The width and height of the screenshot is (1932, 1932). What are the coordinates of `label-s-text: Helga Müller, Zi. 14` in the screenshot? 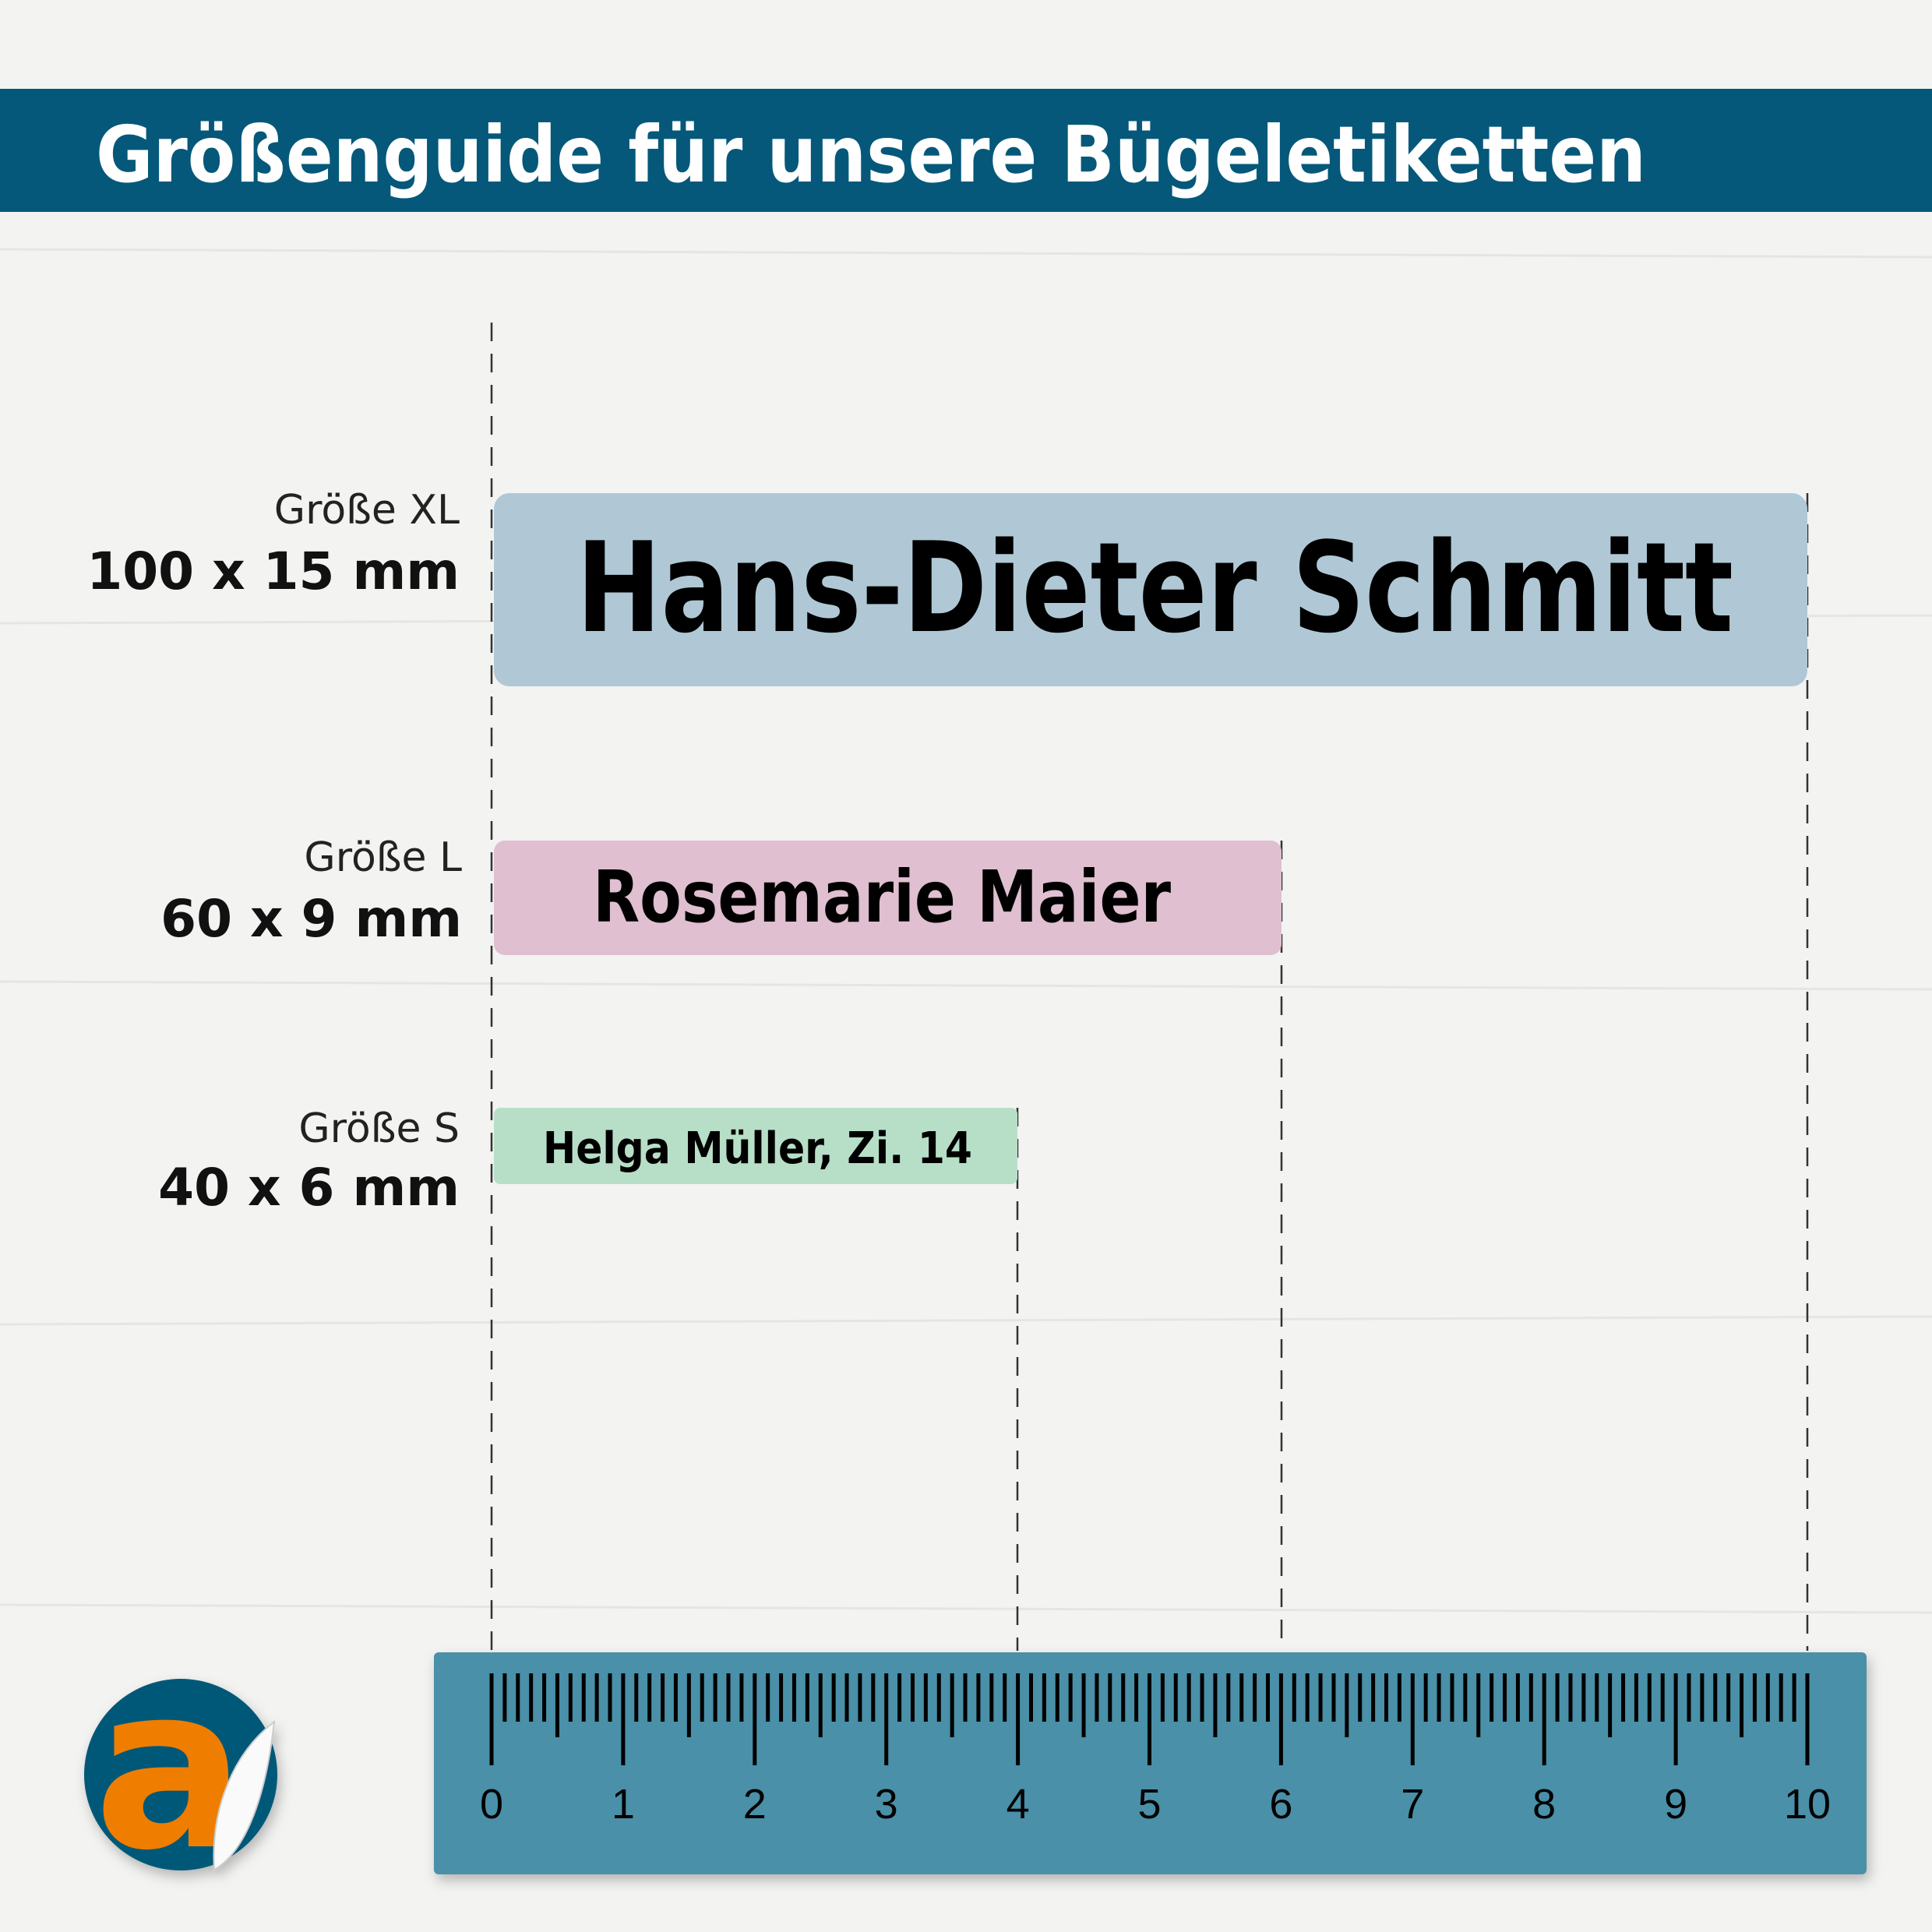 It's located at (757, 1149).